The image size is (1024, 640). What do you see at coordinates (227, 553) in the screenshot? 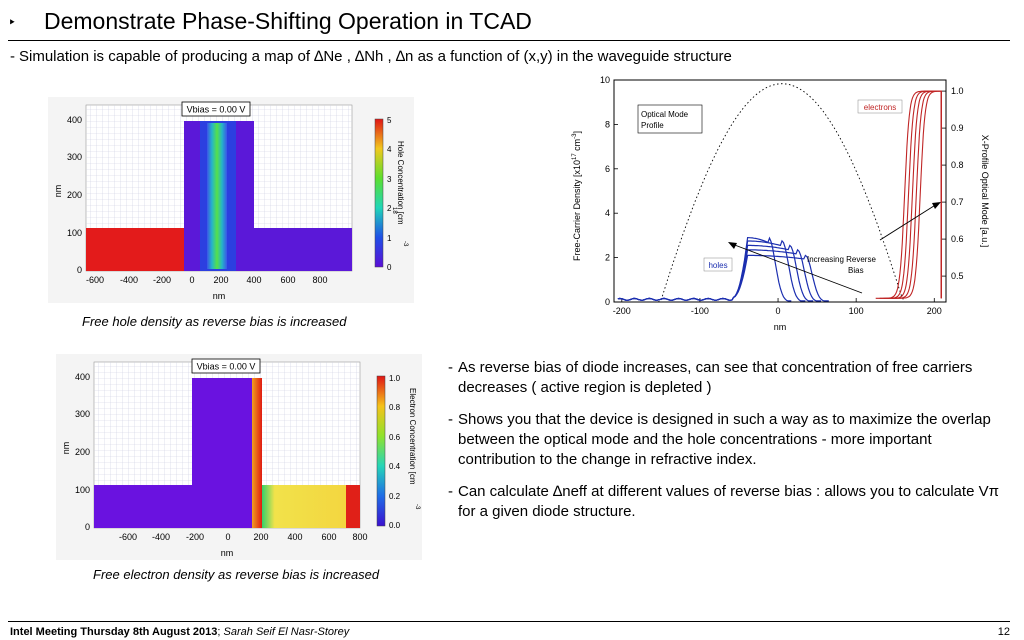
I see `electron-map-x-label: nm` at bounding box center [227, 553].